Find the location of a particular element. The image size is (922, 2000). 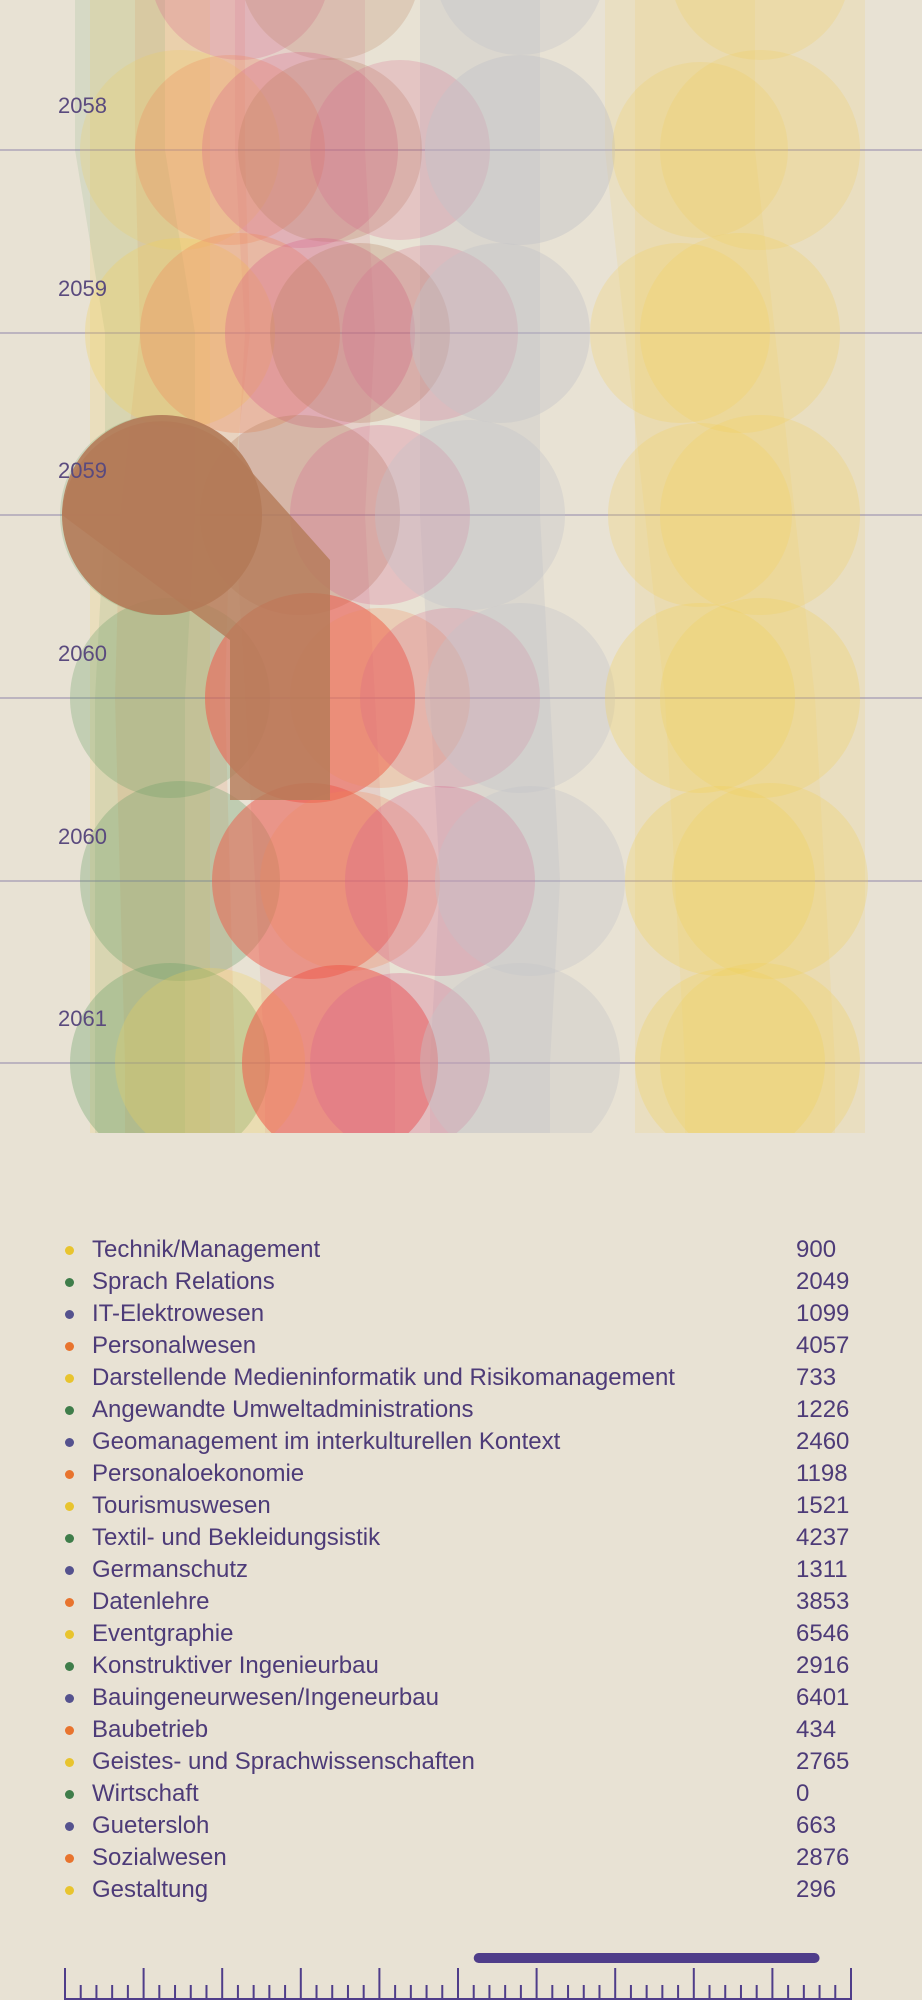

legend-name: Technik/Management is located at coordinates (206, 1249).